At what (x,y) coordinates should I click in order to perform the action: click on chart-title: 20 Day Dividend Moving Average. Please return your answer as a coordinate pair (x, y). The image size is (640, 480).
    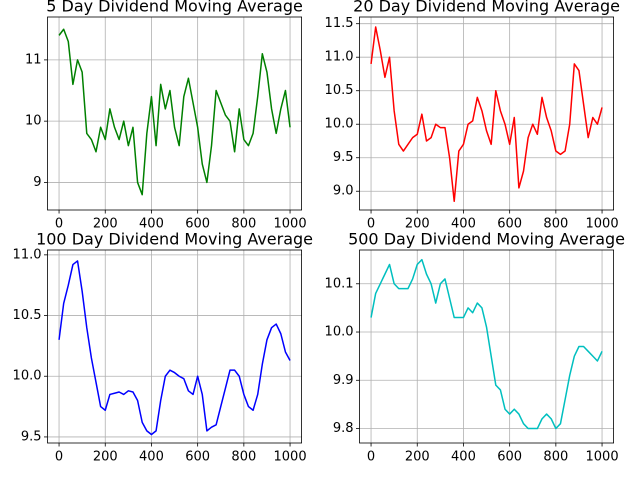
    Looking at the image, I should click on (486, 8).